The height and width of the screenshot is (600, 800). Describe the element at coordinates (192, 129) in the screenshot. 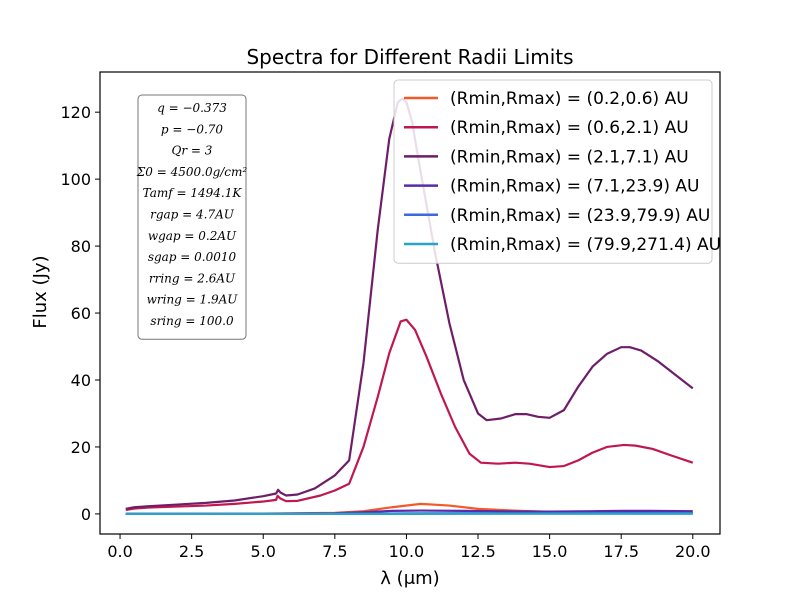

I see `annotation-line: p = −0.70` at that location.